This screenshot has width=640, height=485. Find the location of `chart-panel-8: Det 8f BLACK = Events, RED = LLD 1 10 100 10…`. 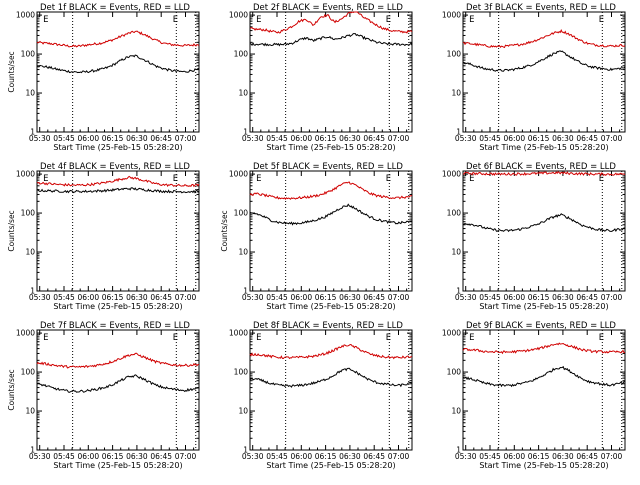

chart-panel-8: Det 8f BLACK = Events, RED = LLD 1 10 100 10… is located at coordinates (321, 395).